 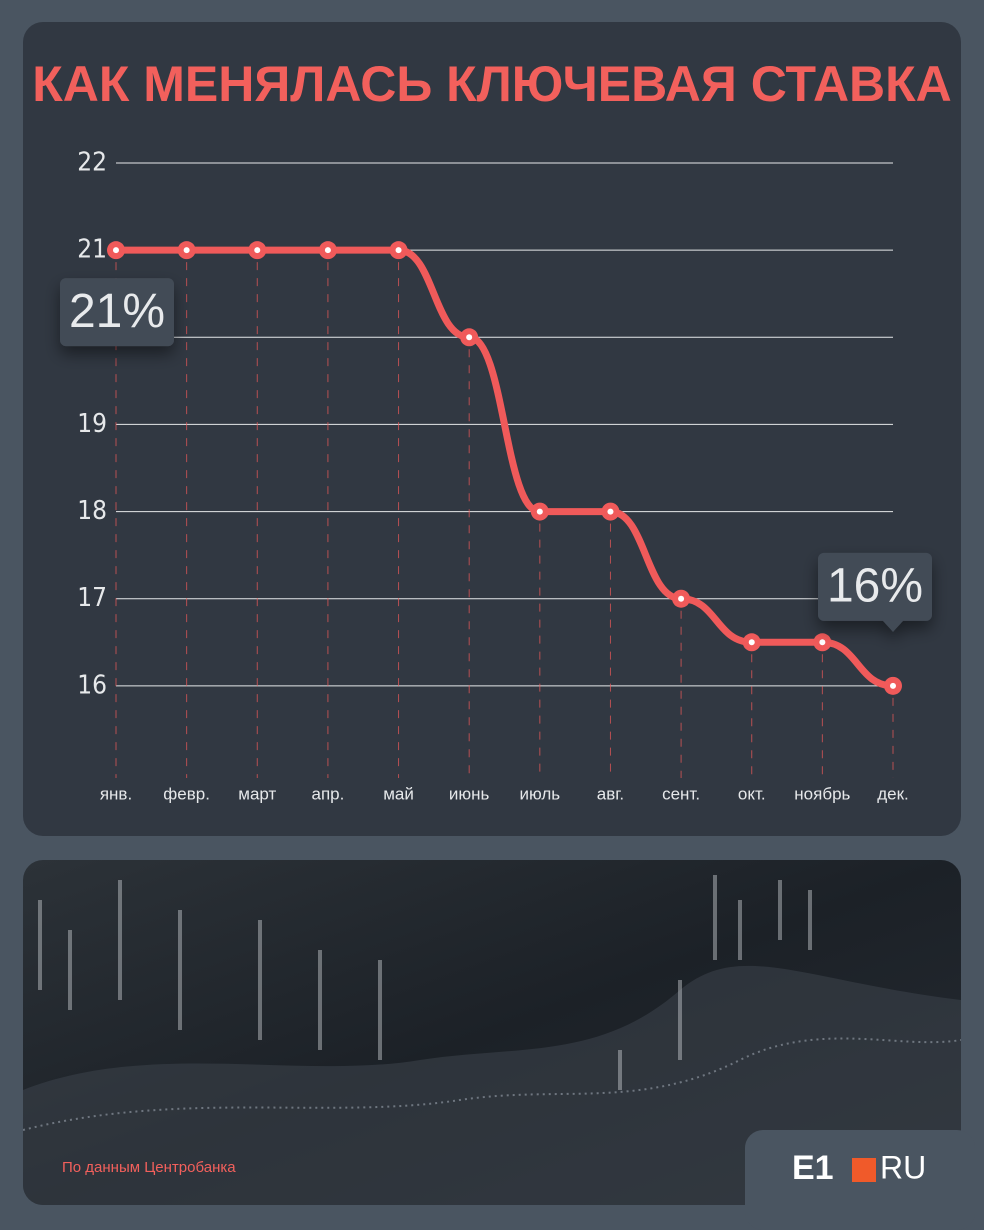 I want to click on logo-right: RU, so click(x=903, y=1167).